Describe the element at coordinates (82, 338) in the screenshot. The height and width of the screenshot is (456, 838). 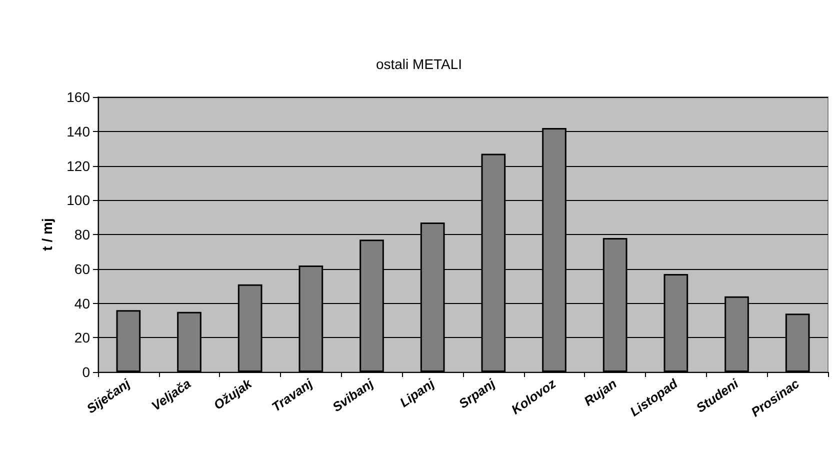
I see `y-tick-label: 20` at that location.